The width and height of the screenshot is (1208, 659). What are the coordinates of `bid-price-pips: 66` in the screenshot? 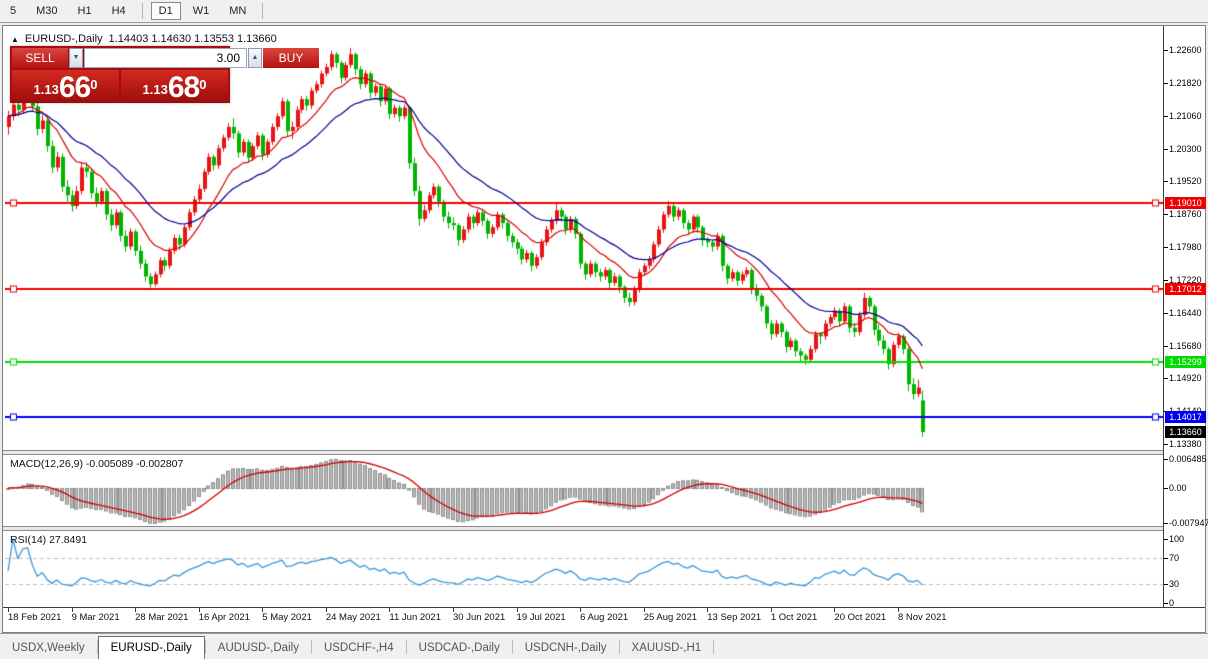 It's located at (74, 87).